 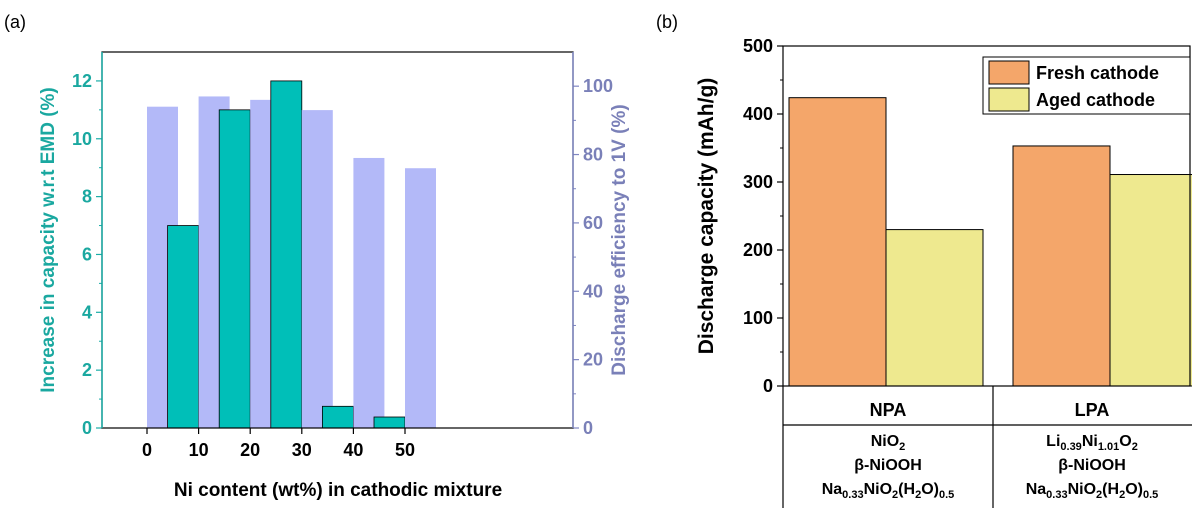 I want to click on panel-a-left-axis-ticks: 0 2 4 6 8 10 12, so click(x=87, y=254).